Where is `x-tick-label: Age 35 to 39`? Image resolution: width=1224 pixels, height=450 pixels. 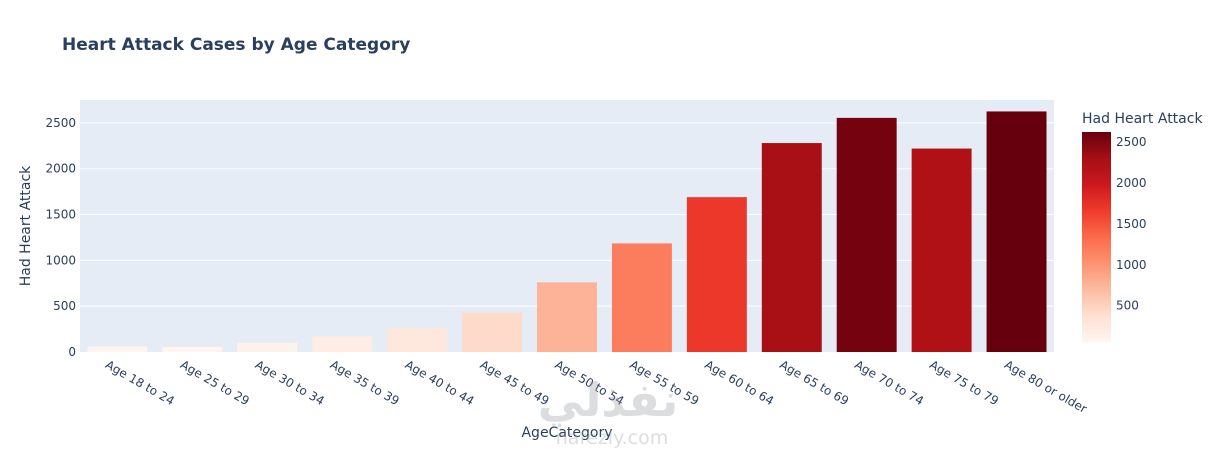 x-tick-label: Age 35 to 39 is located at coordinates (365, 382).